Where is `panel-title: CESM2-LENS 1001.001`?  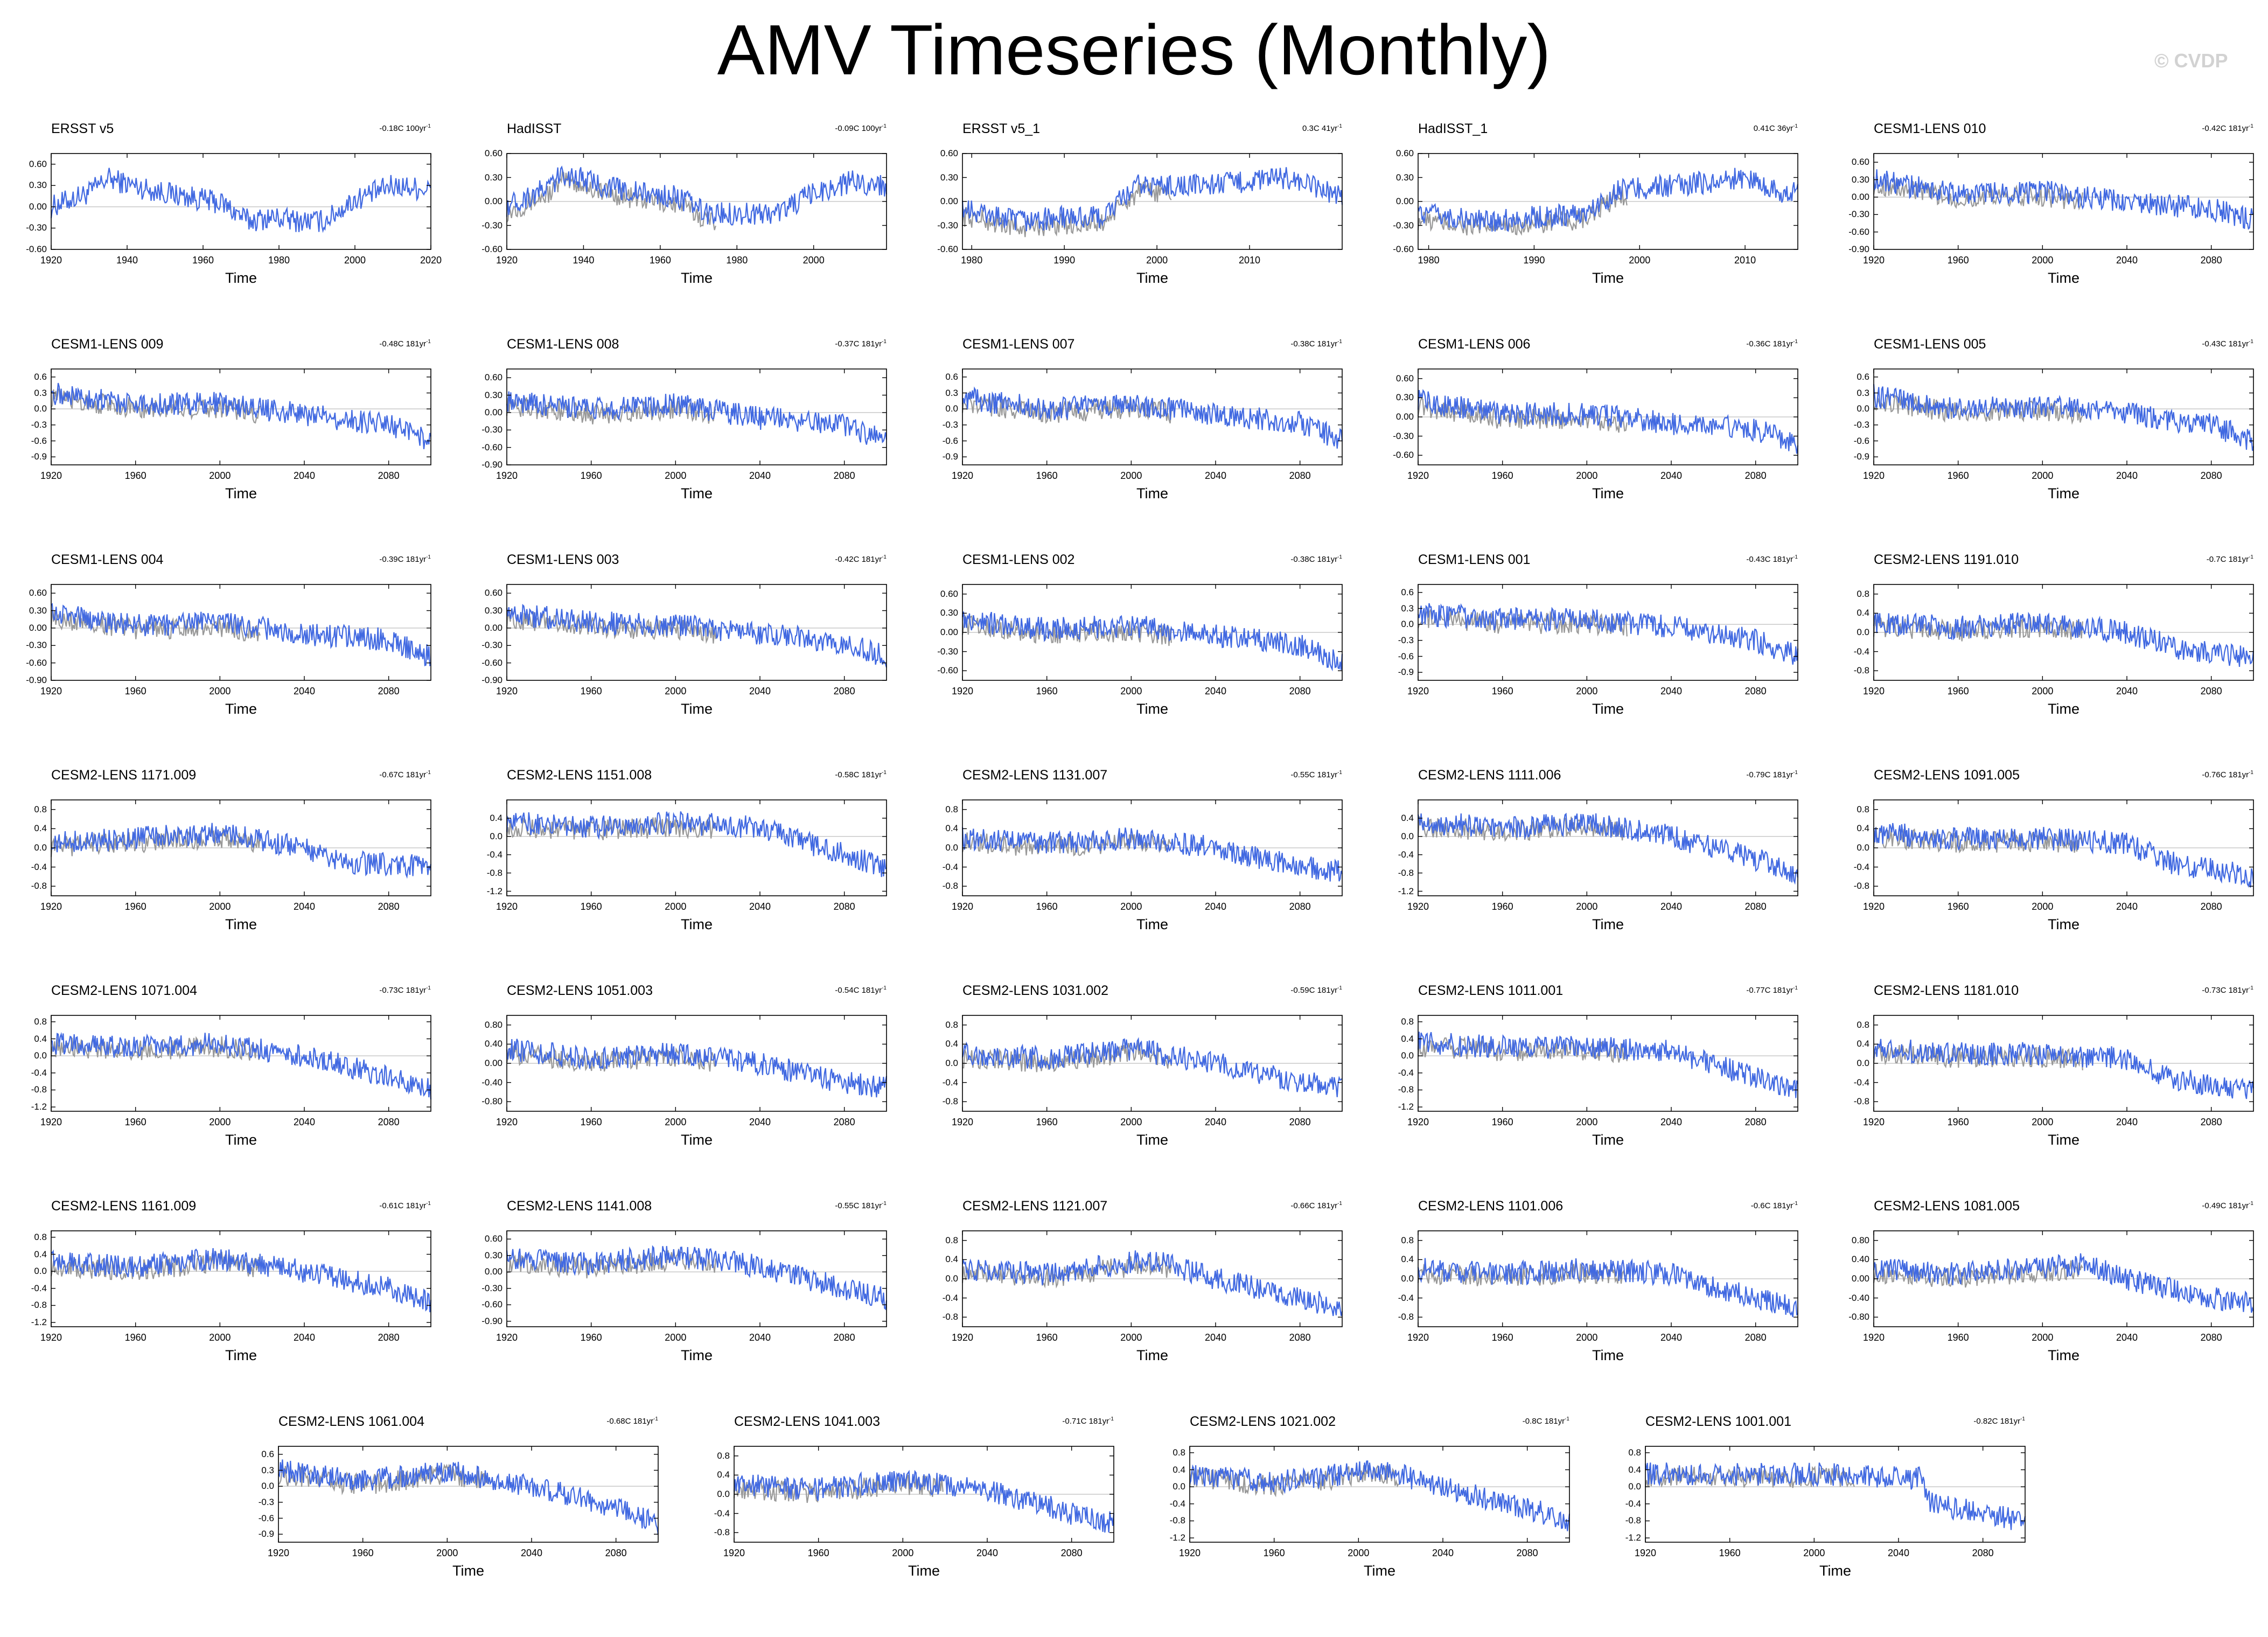 panel-title: CESM2-LENS 1001.001 is located at coordinates (1718, 1421).